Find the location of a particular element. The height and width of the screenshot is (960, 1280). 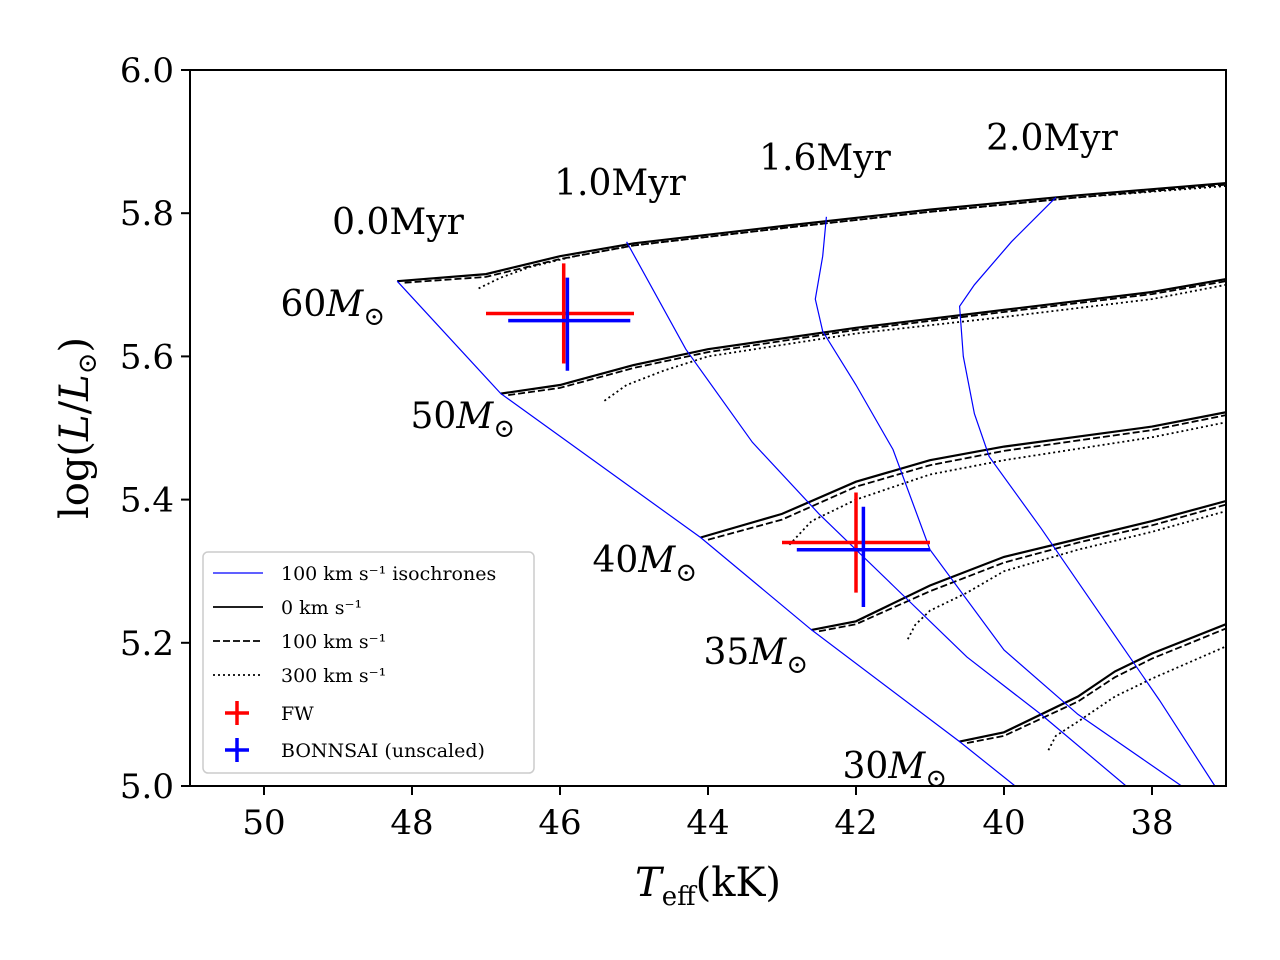

y-tick-label-5.8: 5.8 is located at coordinates (147, 214).